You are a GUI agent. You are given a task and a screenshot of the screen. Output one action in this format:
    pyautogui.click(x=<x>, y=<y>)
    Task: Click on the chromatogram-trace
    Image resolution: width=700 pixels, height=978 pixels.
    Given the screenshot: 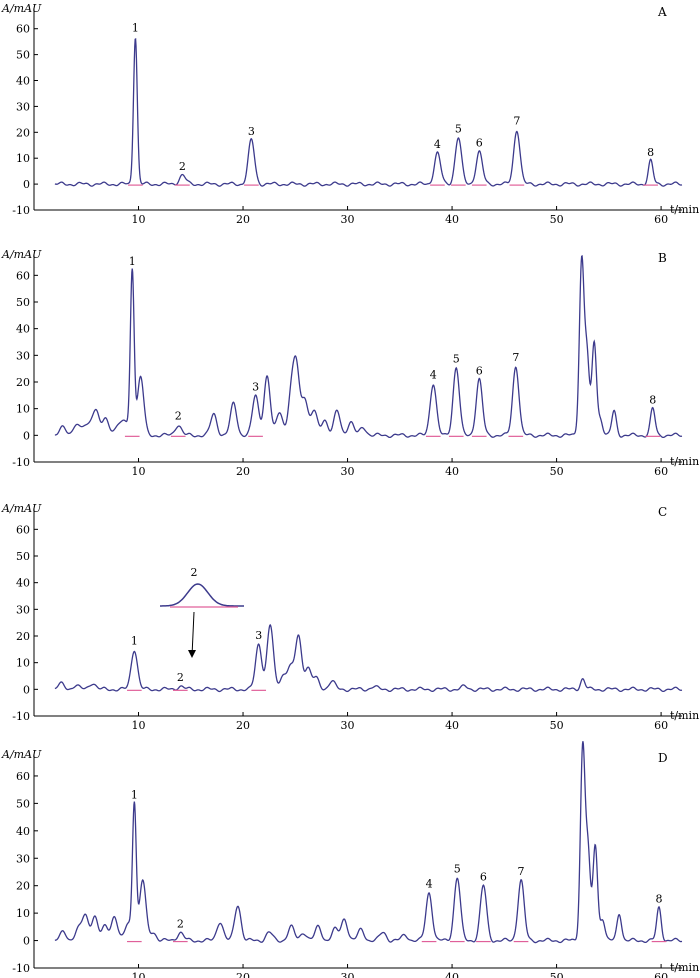 What is the action you would take?
    pyautogui.click(x=368, y=112)
    